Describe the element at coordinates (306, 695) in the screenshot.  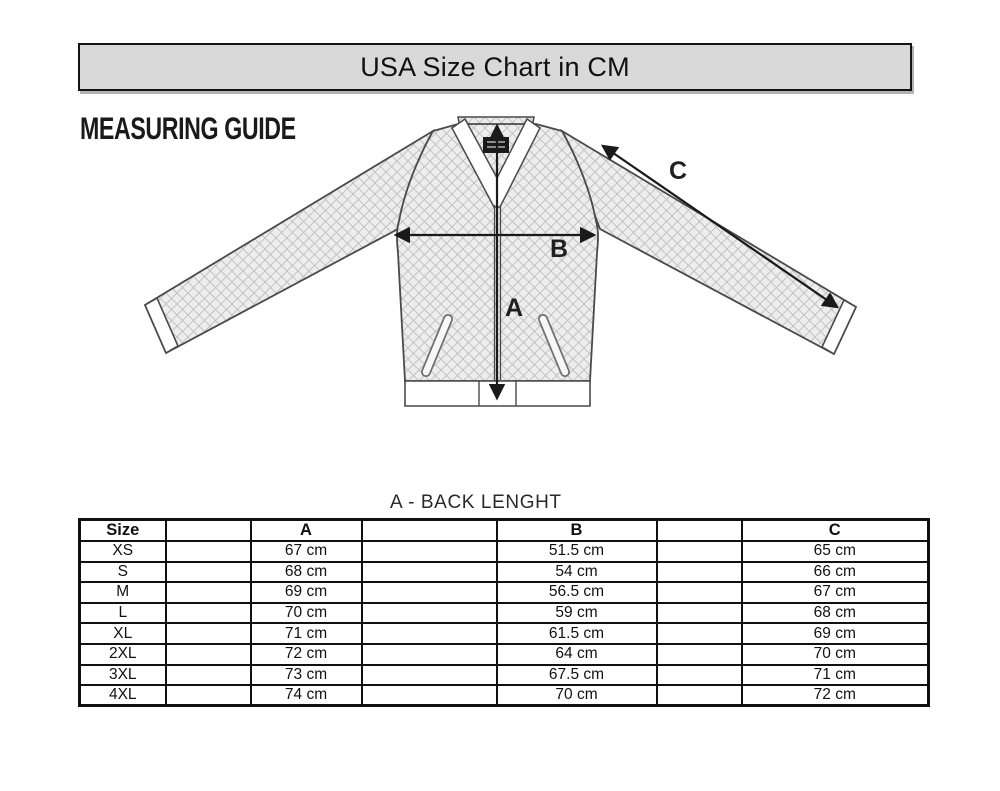
I see `cell-a: 74 cm` at that location.